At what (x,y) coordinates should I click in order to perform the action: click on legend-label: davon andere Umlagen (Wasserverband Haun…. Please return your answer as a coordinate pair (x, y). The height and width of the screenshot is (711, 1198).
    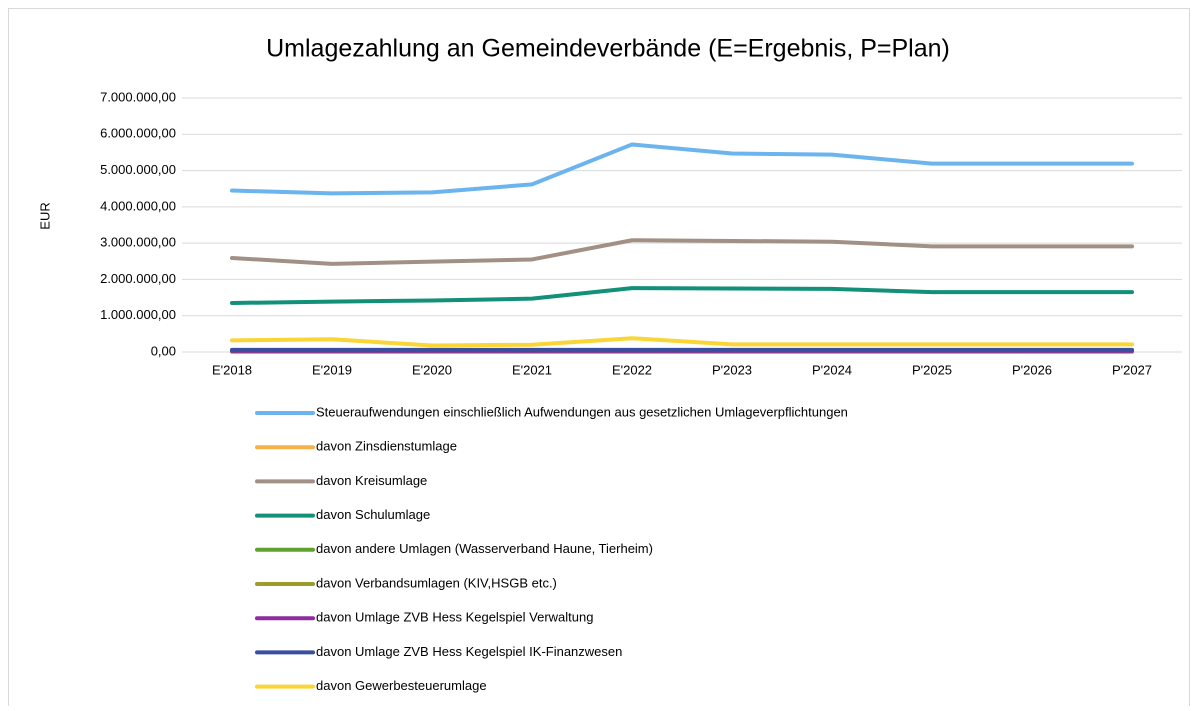
    Looking at the image, I should click on (484, 548).